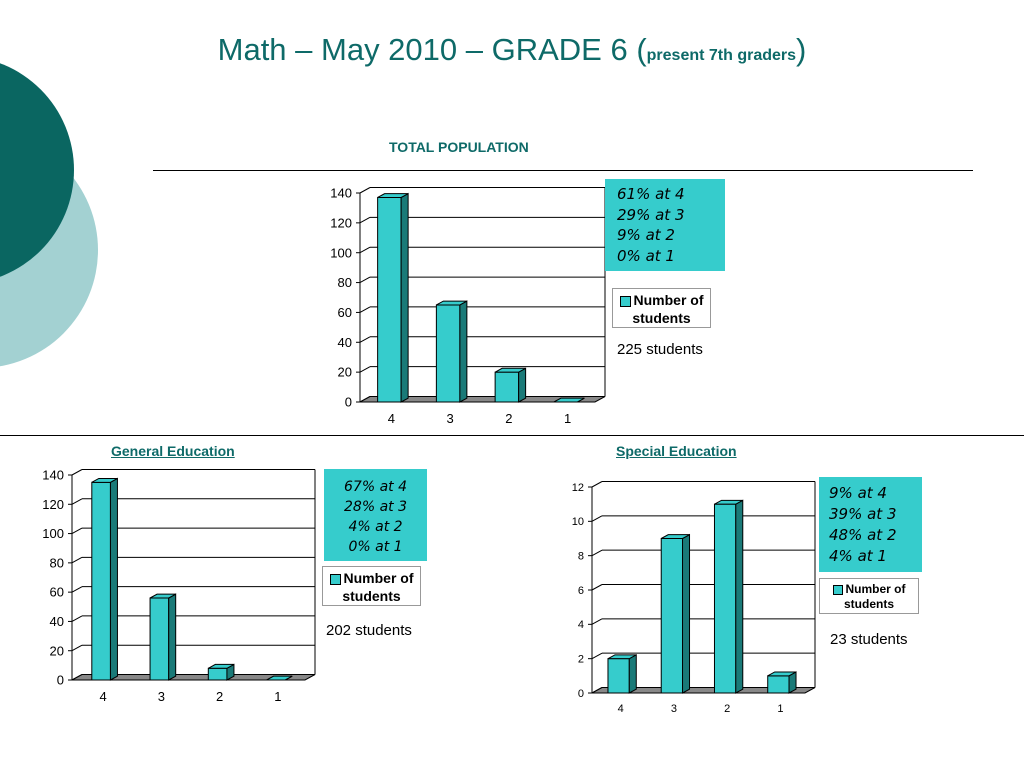 The image size is (1024, 768). Describe the element at coordinates (345, 372) in the screenshot. I see `total-ytick-label: 20` at that location.